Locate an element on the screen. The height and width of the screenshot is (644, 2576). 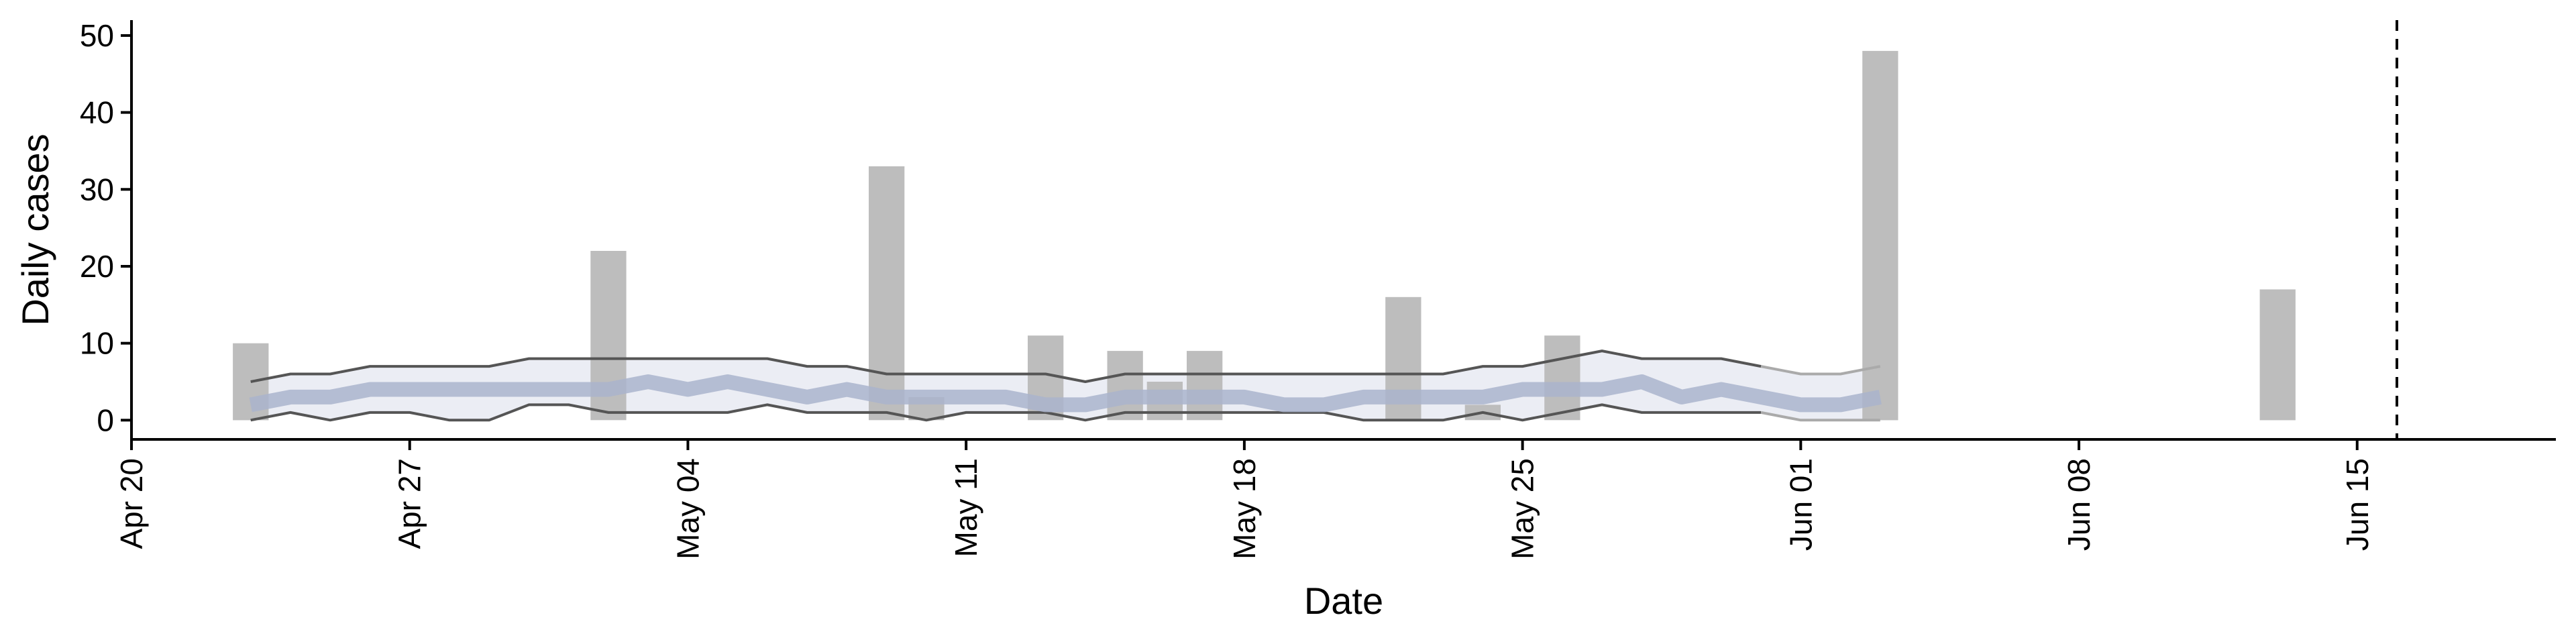
x-tick-label-5: May 25 is located at coordinates (1522, 508).